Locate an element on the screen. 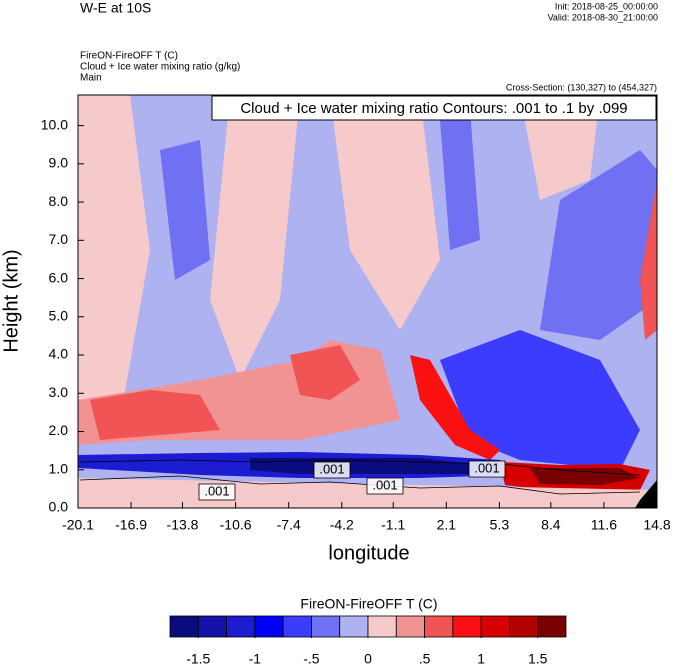 The height and width of the screenshot is (667, 674). x-axis-label: longitude is located at coordinates (368, 553).